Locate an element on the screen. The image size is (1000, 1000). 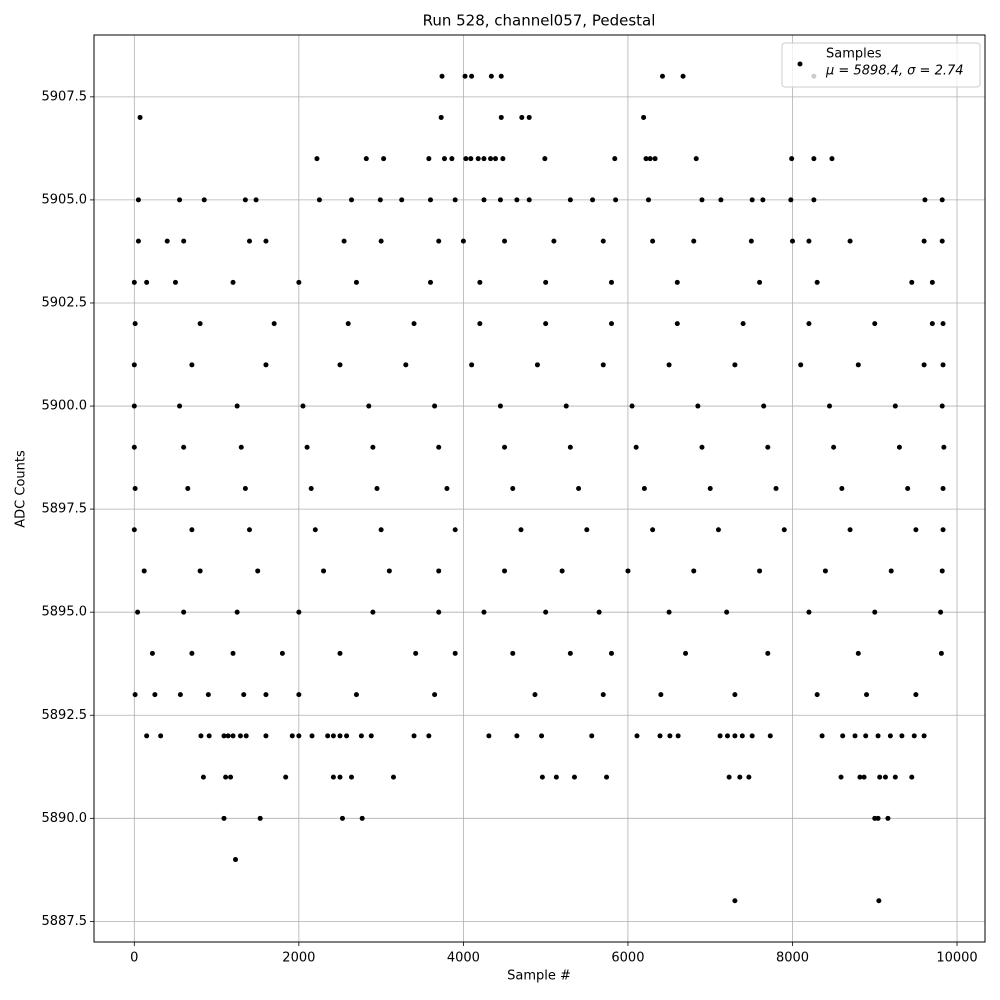
x-tick-label: 2000 is located at coordinates (298, 958).